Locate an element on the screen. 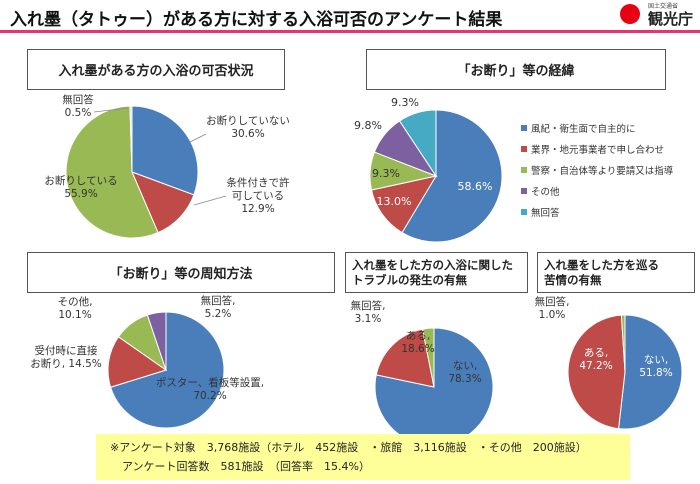 The width and height of the screenshot is (700, 484). chart2-data-label-3: 9.8% is located at coordinates (368, 125).